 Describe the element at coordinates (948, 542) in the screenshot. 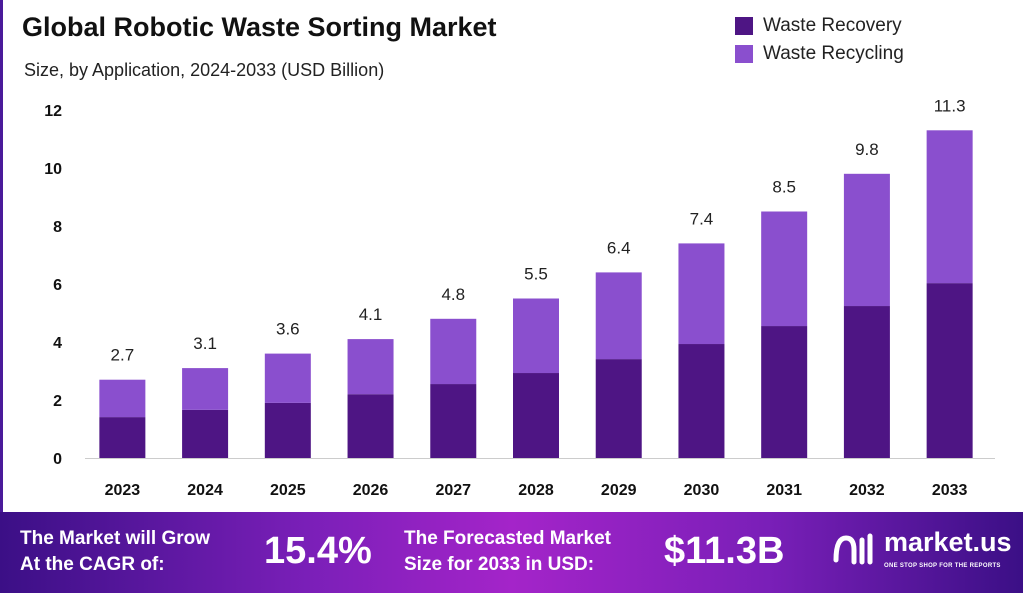

I see `logo-name: market.us` at that location.